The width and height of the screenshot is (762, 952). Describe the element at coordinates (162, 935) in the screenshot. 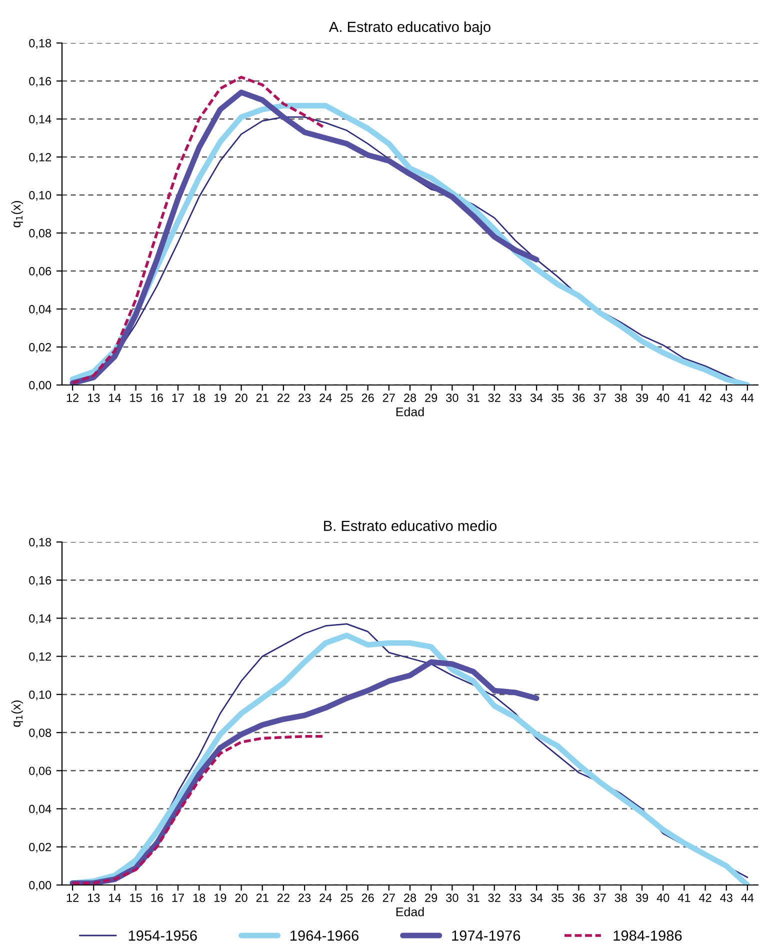

I see `legend-label: 1954-1956` at that location.